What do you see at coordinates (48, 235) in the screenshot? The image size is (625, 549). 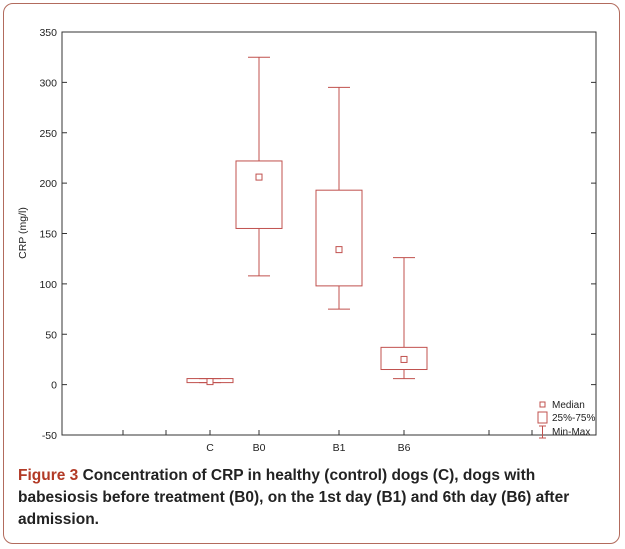 I see `y-tick-label: 150` at bounding box center [48, 235].